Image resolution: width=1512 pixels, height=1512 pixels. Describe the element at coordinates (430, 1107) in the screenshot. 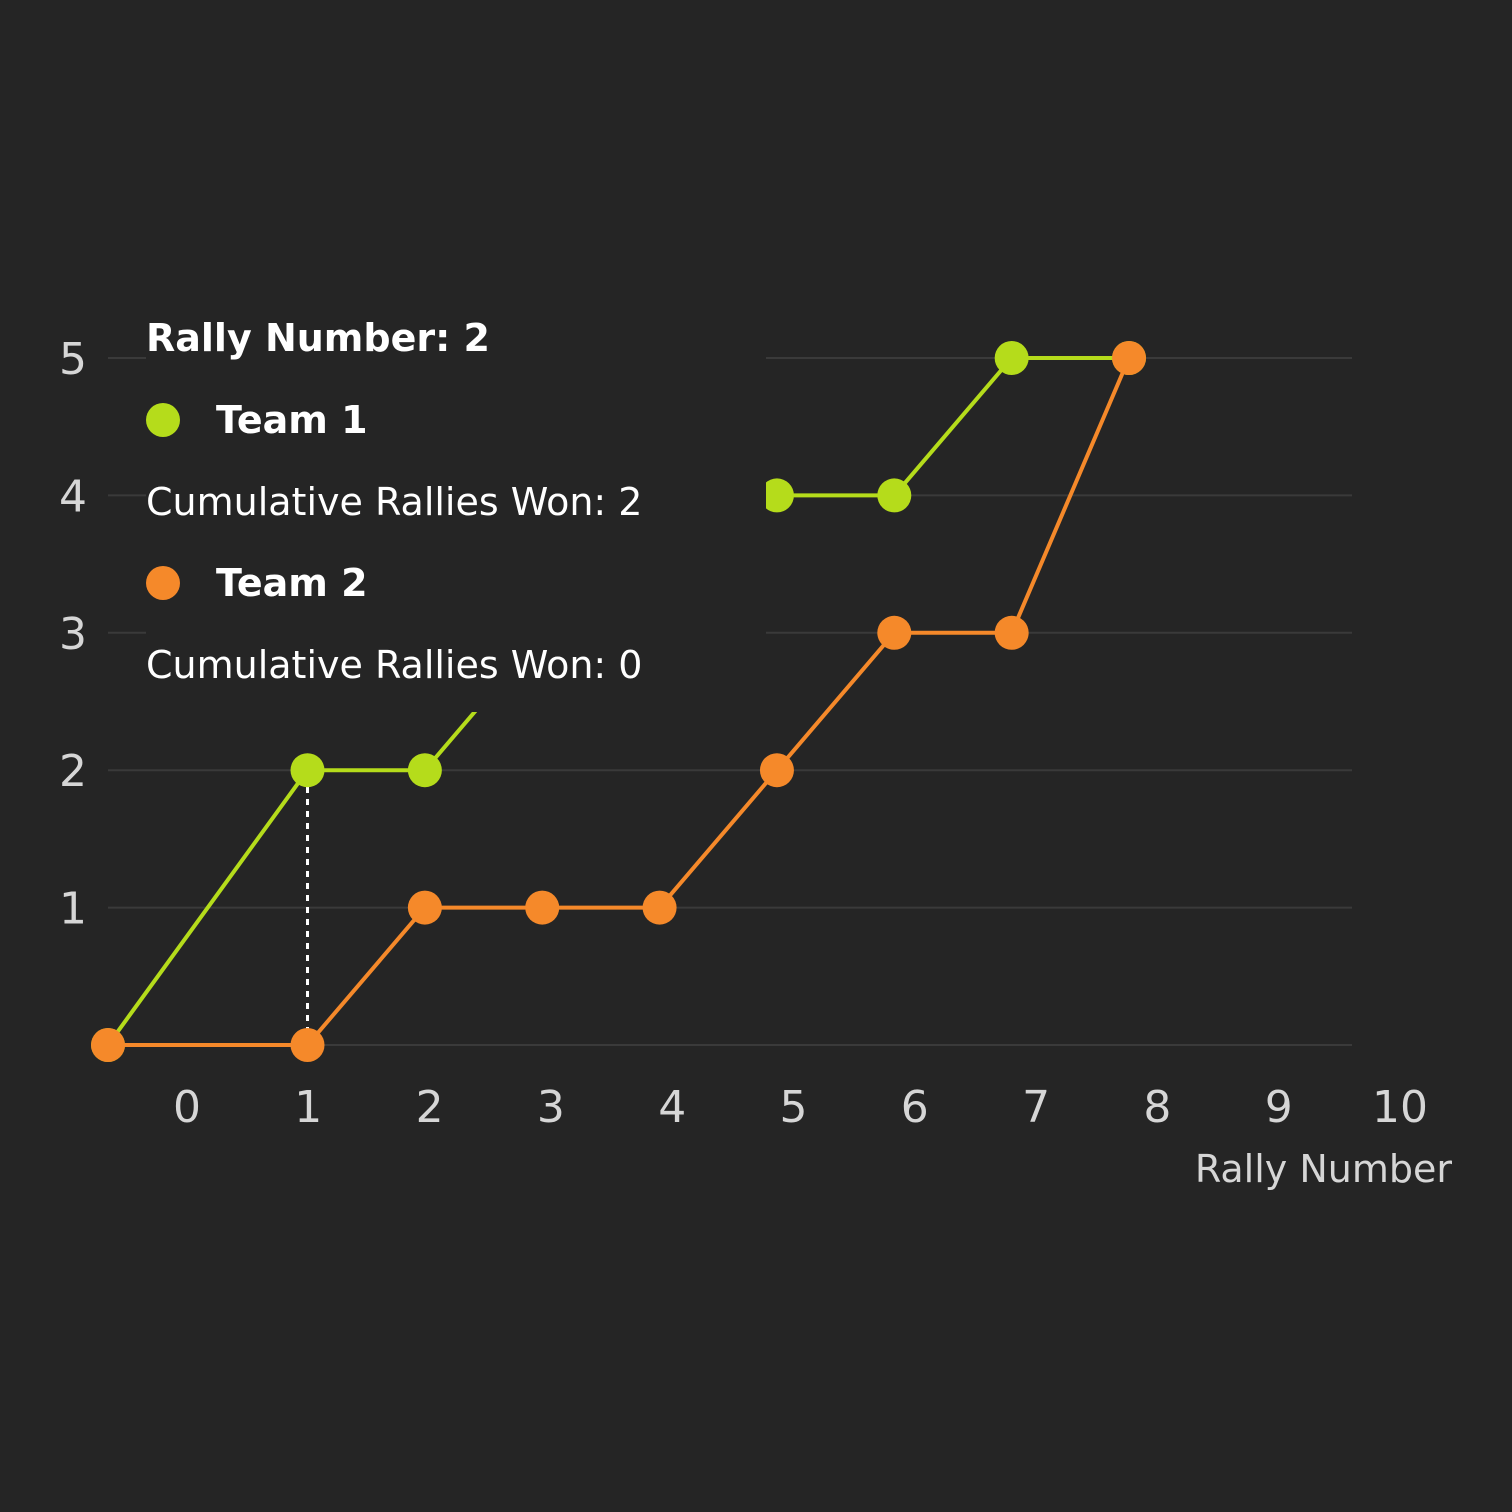

I see `x-tick-label: 2` at that location.